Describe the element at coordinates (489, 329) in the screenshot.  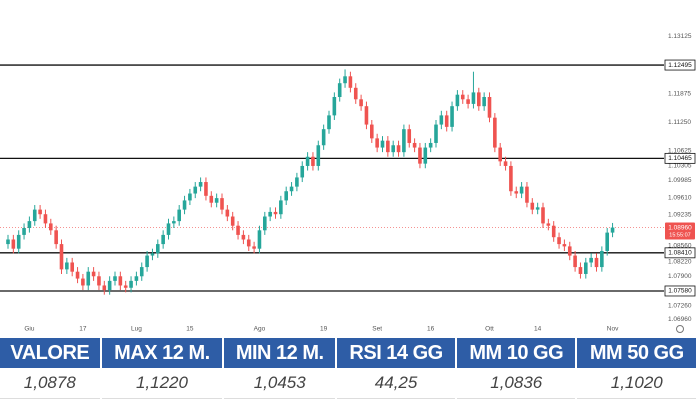
I see `x-tick-label: Ott` at that location.